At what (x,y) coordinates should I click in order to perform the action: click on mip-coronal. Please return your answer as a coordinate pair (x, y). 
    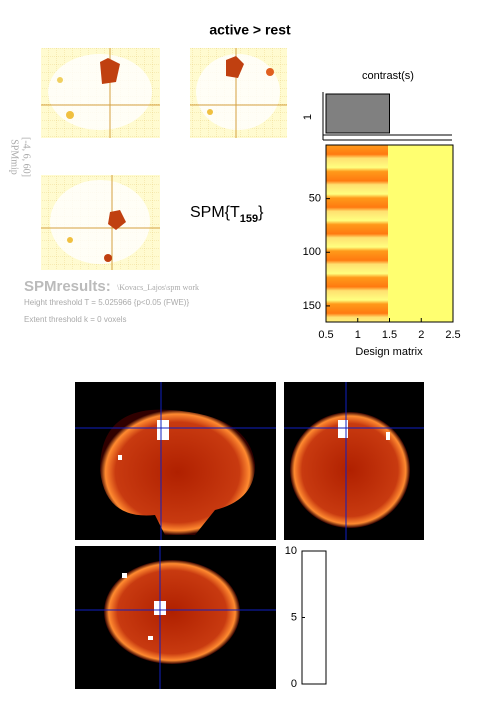
    Looking at the image, I should click on (238, 93).